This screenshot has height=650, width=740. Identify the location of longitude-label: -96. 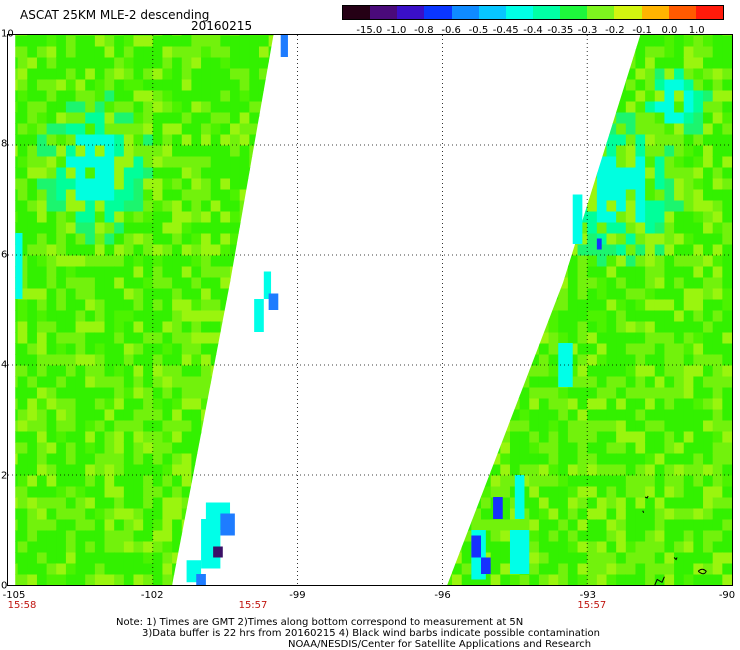
(442, 595).